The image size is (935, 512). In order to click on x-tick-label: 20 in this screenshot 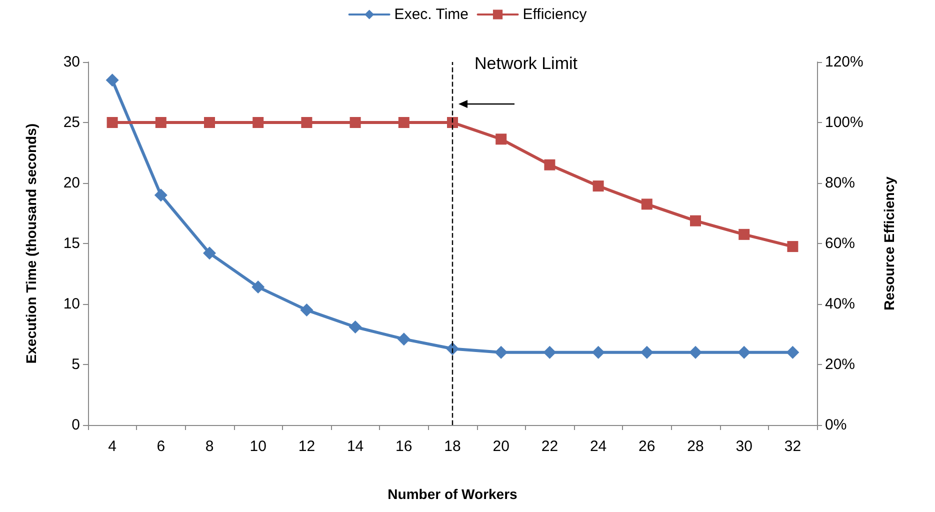, I will do `click(501, 446)`.